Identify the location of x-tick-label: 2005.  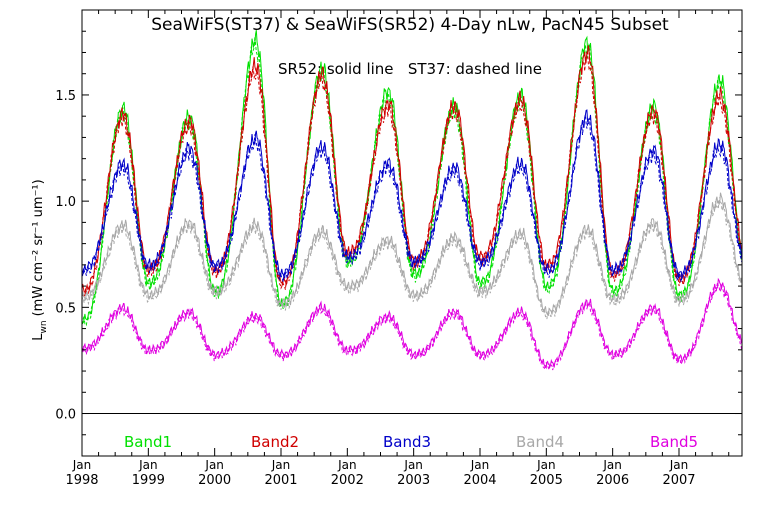
(546, 480).